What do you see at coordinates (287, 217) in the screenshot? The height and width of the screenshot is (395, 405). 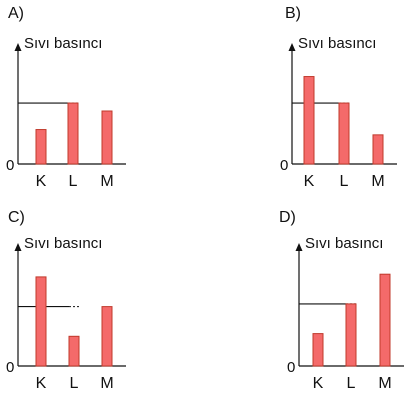 I see `panel-label: D)` at bounding box center [287, 217].